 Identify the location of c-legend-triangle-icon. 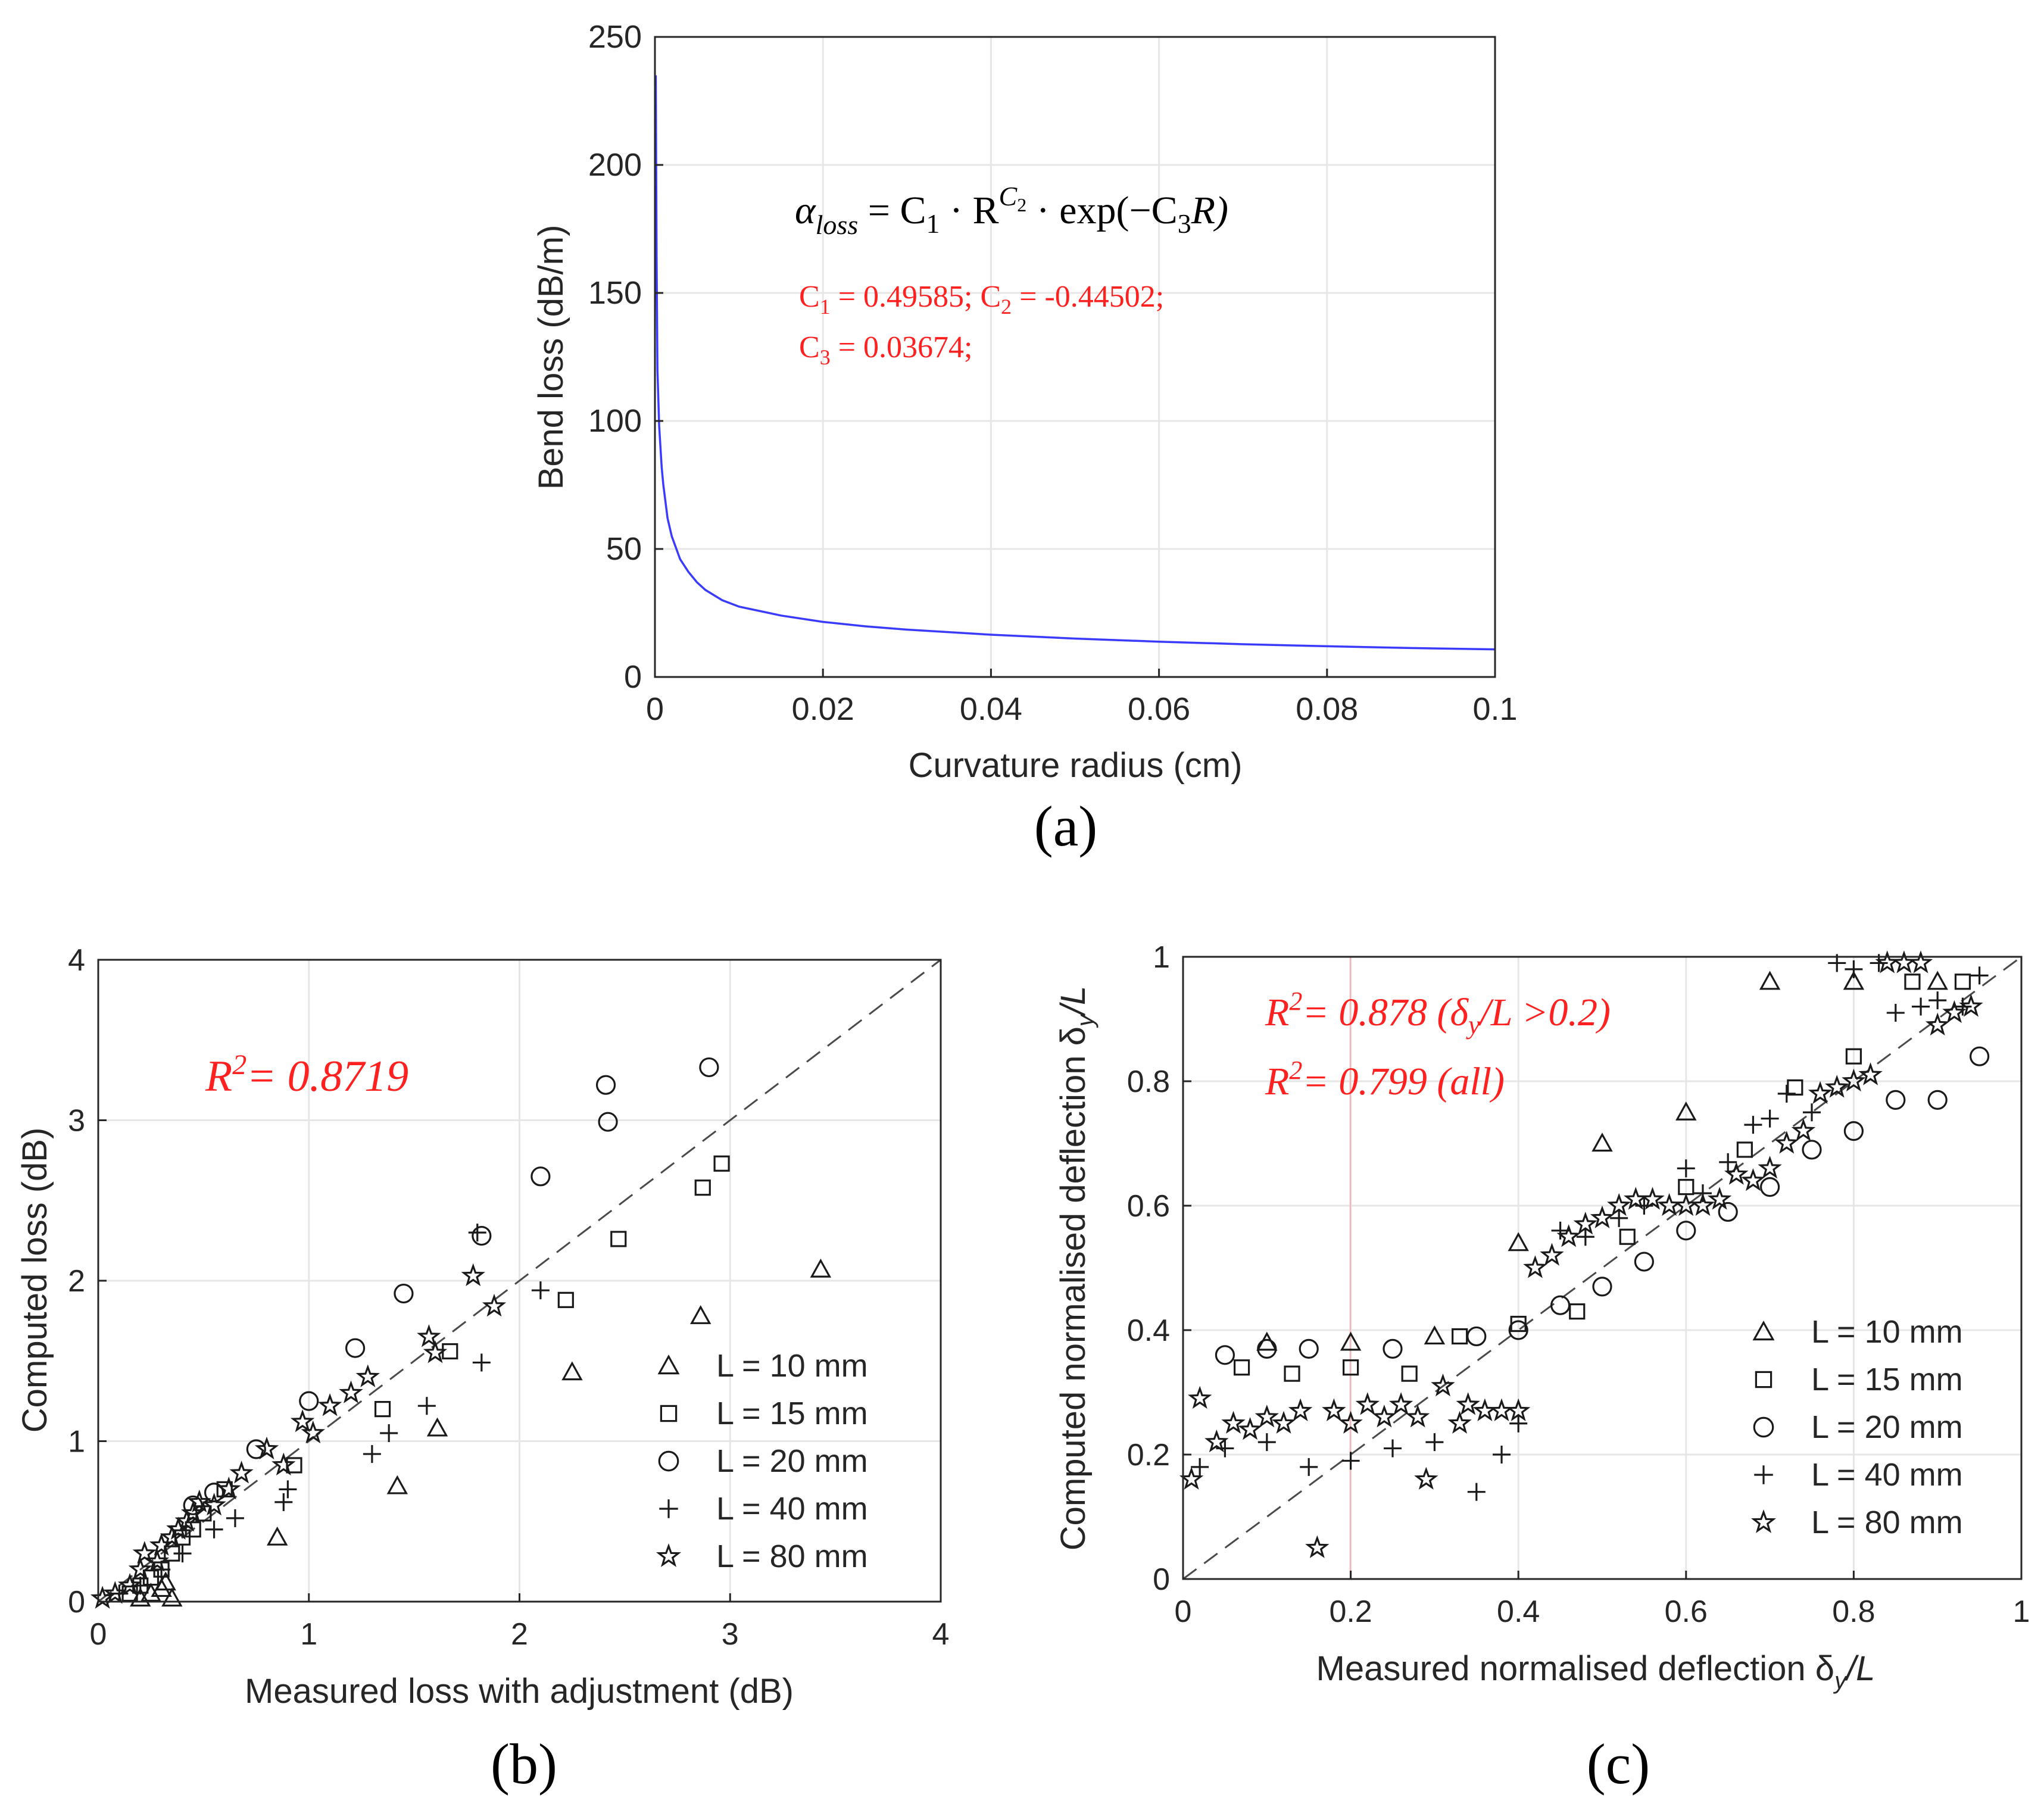
(1763, 1330).